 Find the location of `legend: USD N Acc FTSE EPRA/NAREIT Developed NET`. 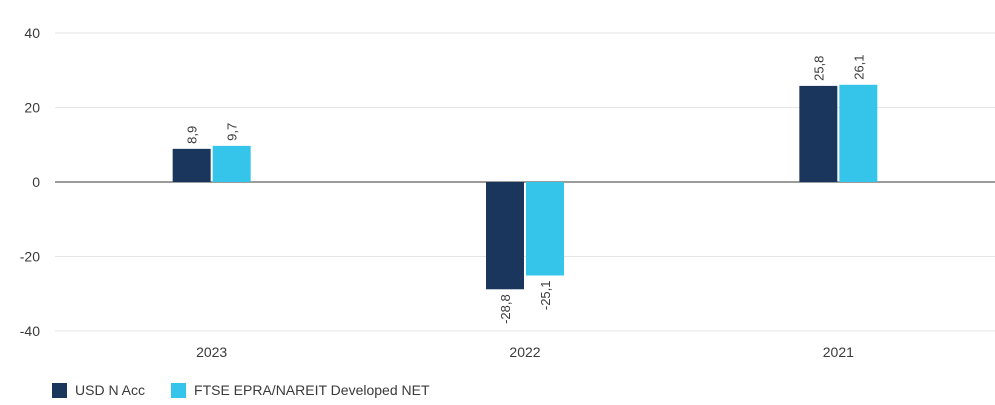

legend: USD N Acc FTSE EPRA/NAREIT Developed NET is located at coordinates (241, 390).